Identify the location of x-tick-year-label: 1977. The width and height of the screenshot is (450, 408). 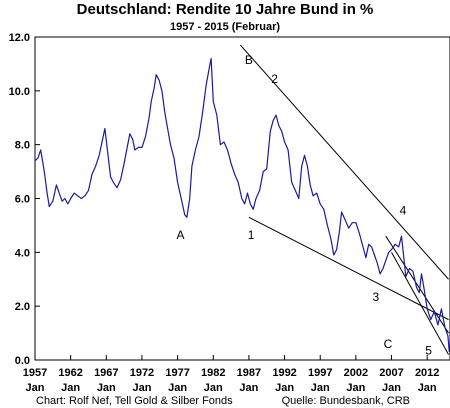
(177, 373).